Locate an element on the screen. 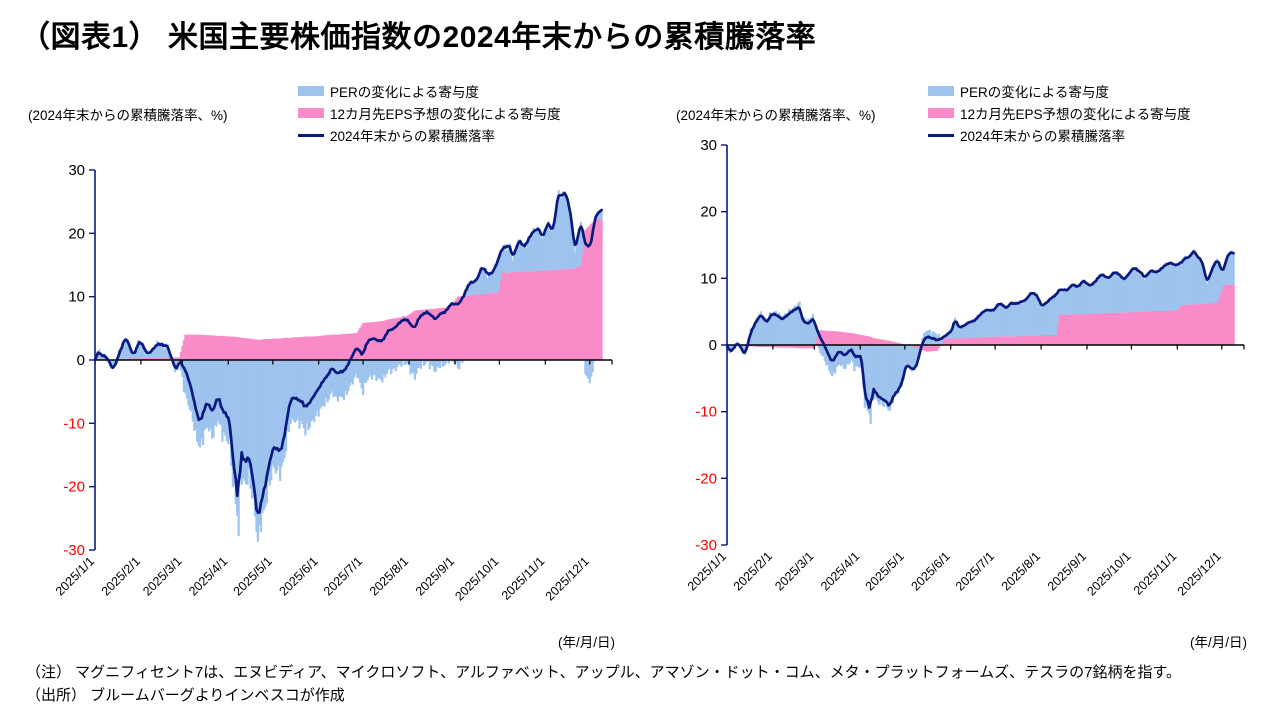  eps-contribution-bars is located at coordinates (986, 318).